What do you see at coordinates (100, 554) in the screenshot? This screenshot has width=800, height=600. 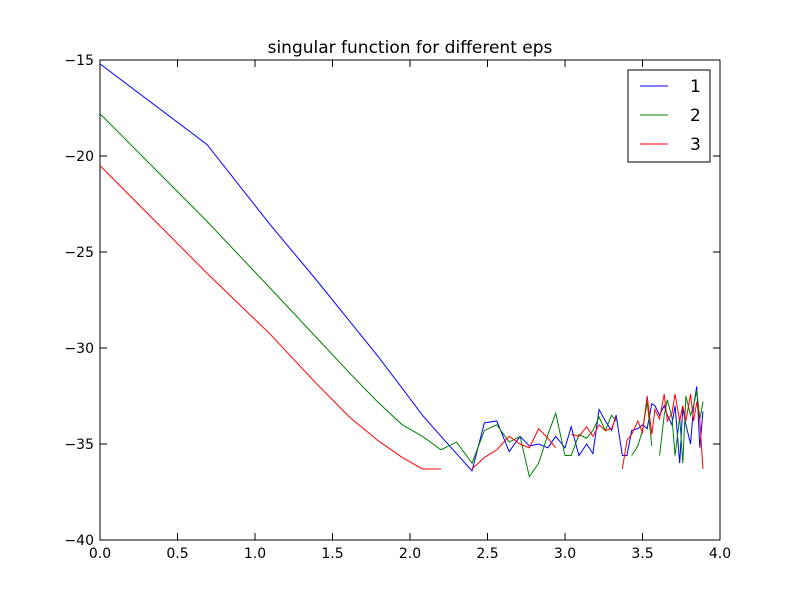 I see `x-tick-label: 0.0` at bounding box center [100, 554].